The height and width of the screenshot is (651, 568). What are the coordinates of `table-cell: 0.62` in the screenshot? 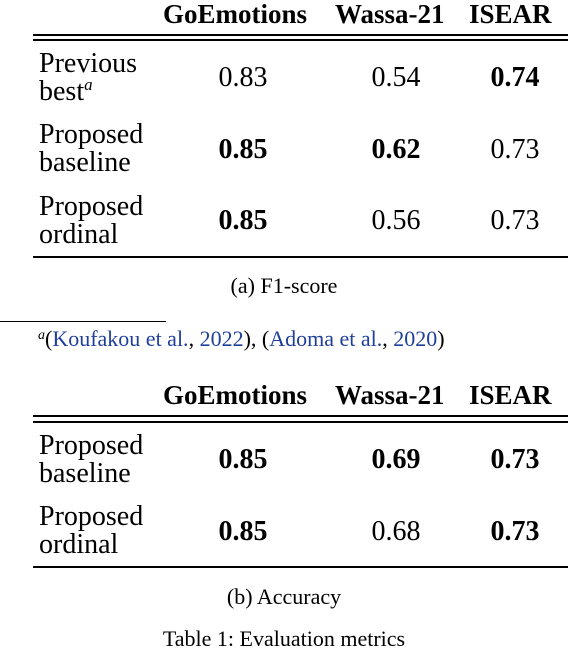 It's located at (396, 149).